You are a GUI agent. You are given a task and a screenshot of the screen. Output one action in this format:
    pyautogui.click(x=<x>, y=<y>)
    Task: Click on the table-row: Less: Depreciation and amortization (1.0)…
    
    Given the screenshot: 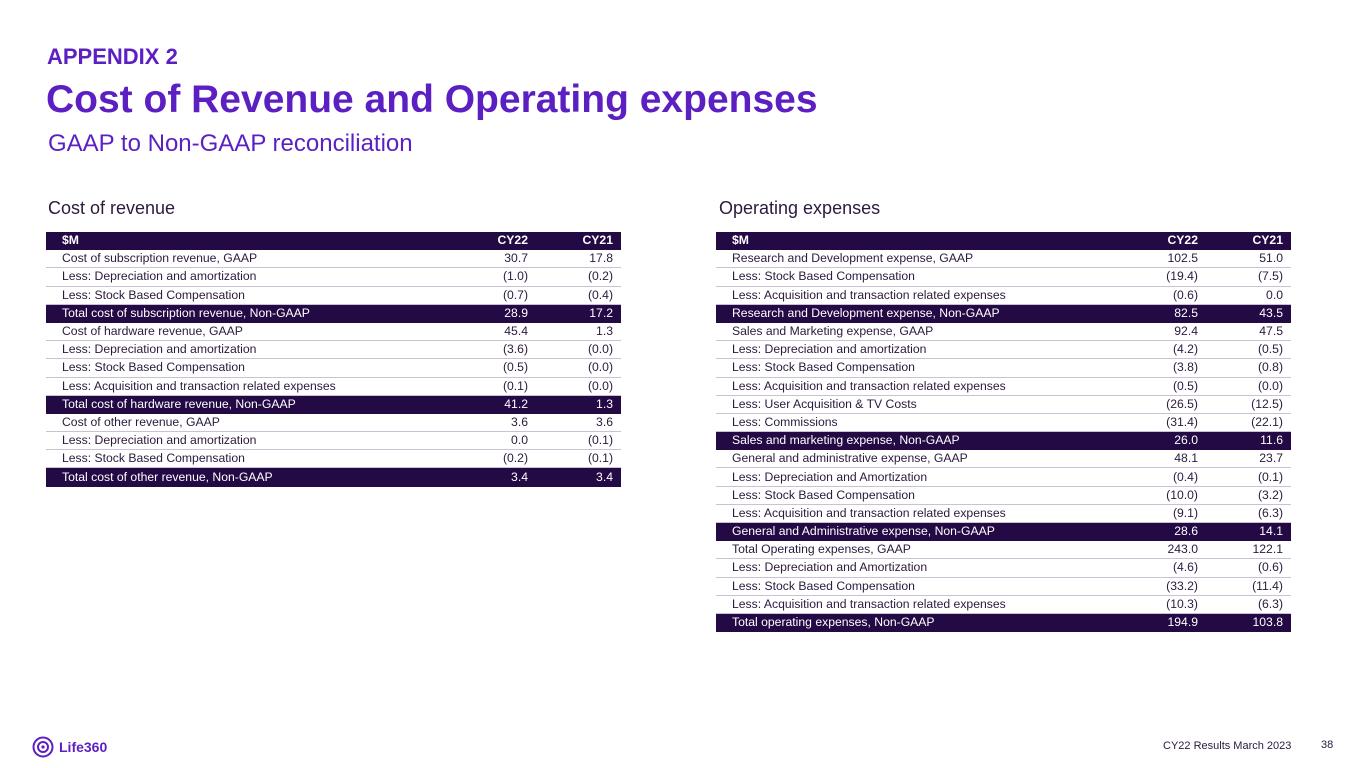 What is the action you would take?
    pyautogui.click(x=333, y=277)
    